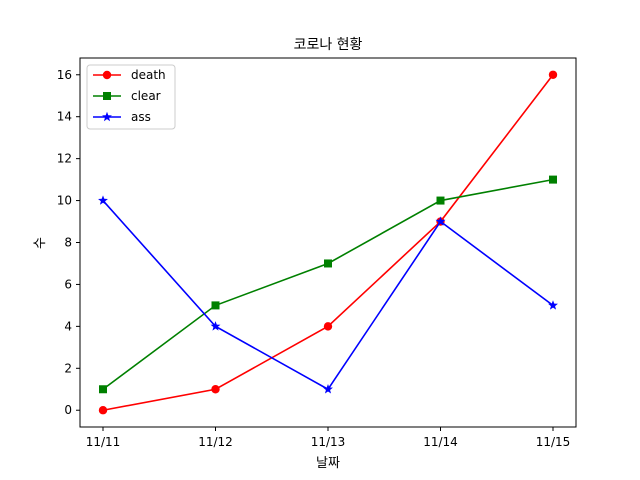  What do you see at coordinates (129, 75) in the screenshot?
I see `legend-item-death: death` at bounding box center [129, 75].